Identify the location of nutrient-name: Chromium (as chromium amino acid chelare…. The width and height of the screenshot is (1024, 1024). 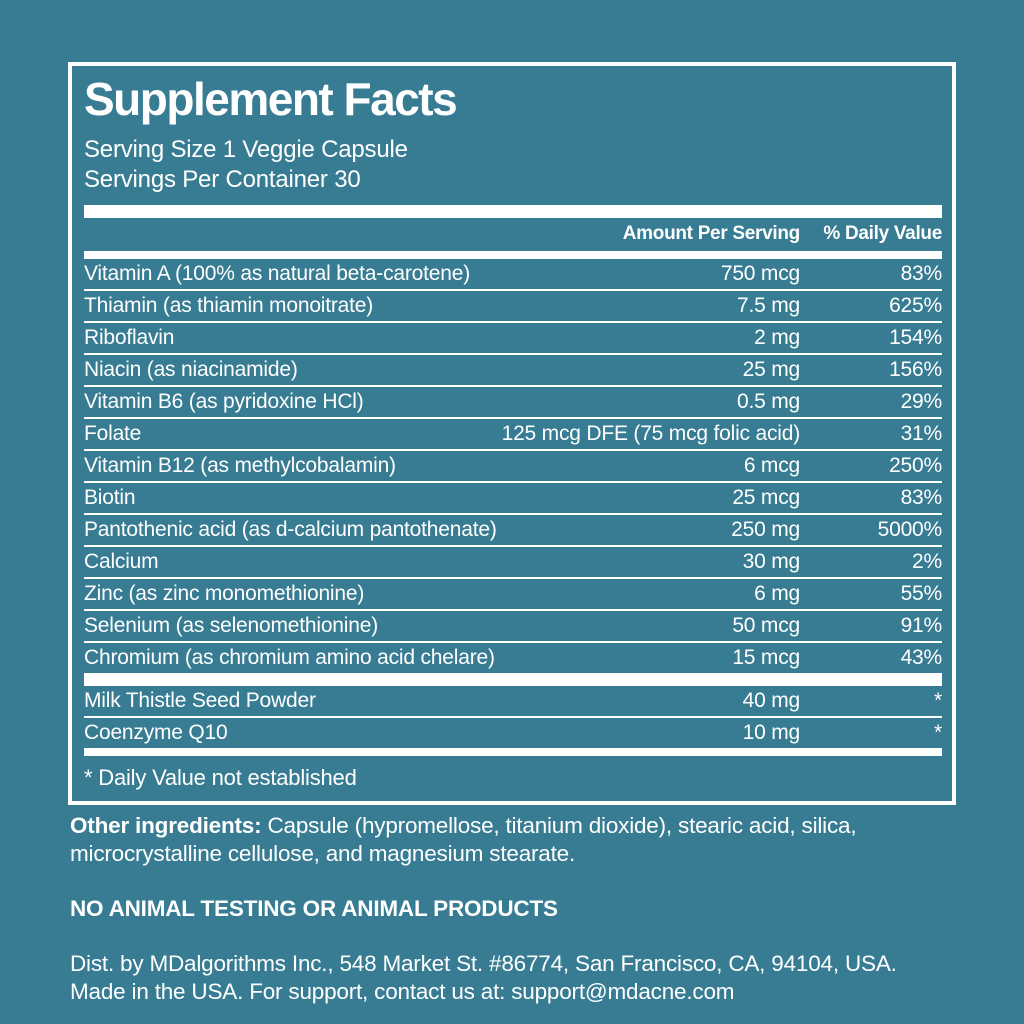
(289, 657).